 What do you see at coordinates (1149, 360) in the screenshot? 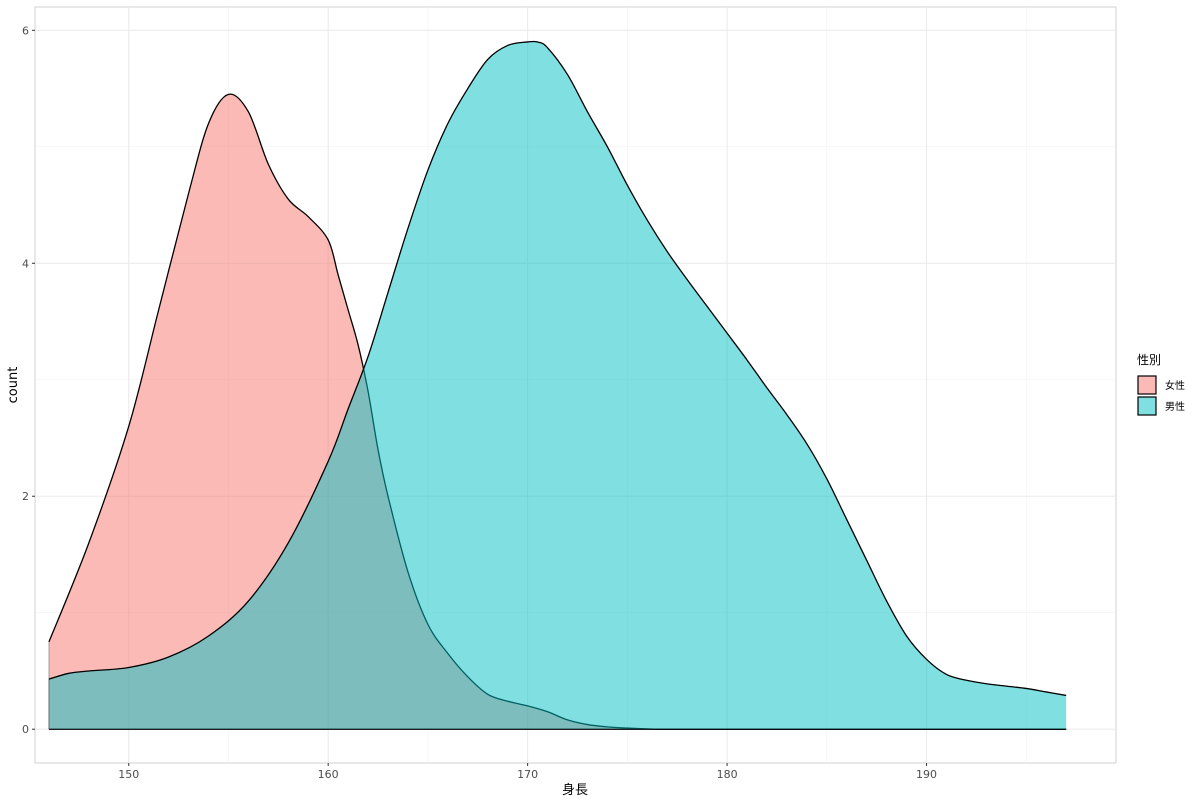
I see `legend-title: 性別` at bounding box center [1149, 360].